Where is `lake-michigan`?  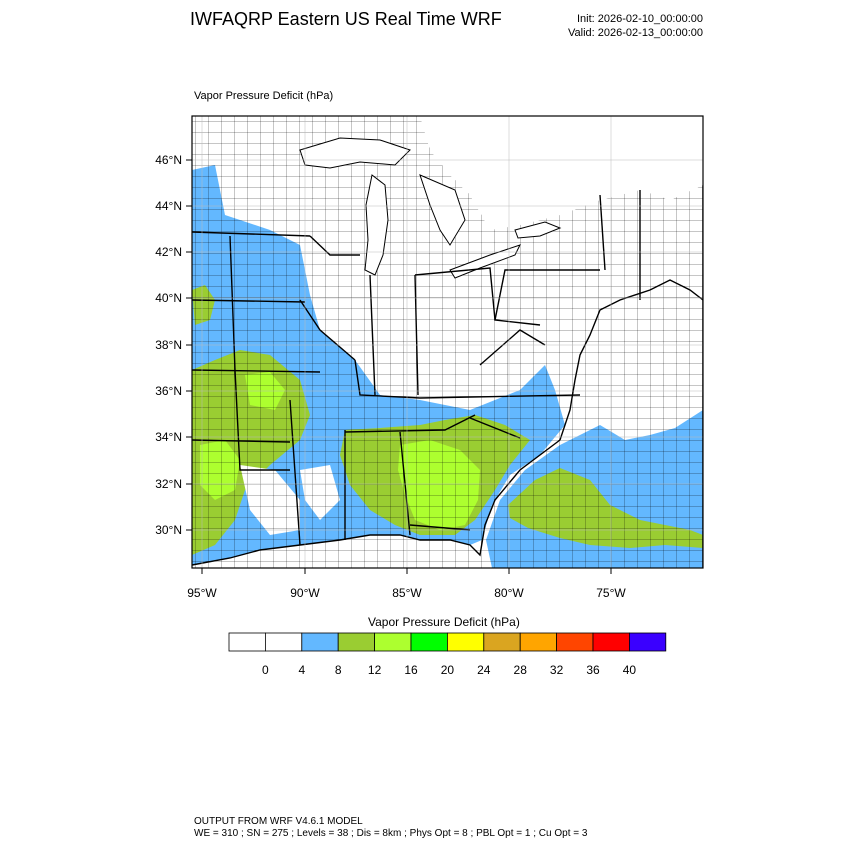
lake-michigan is located at coordinates (376, 225).